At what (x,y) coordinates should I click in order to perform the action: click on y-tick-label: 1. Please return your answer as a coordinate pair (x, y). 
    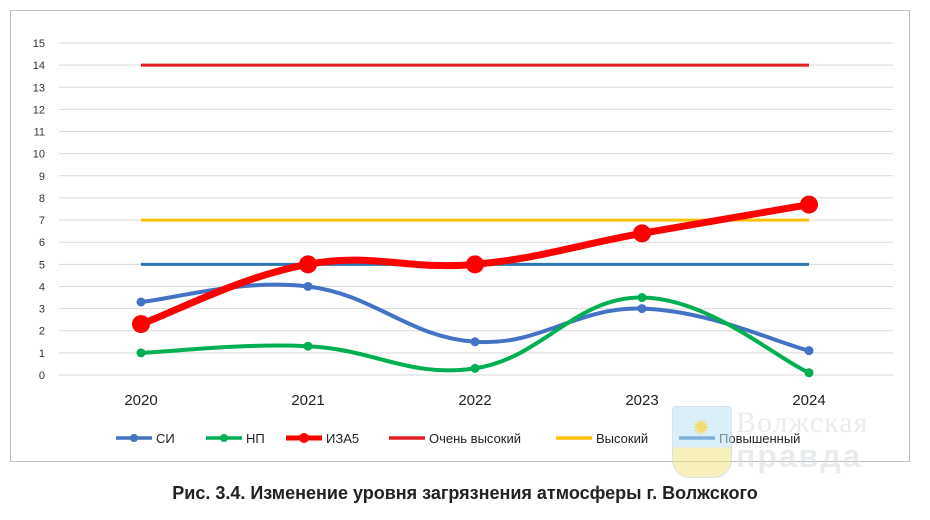
    Looking at the image, I should click on (42, 354).